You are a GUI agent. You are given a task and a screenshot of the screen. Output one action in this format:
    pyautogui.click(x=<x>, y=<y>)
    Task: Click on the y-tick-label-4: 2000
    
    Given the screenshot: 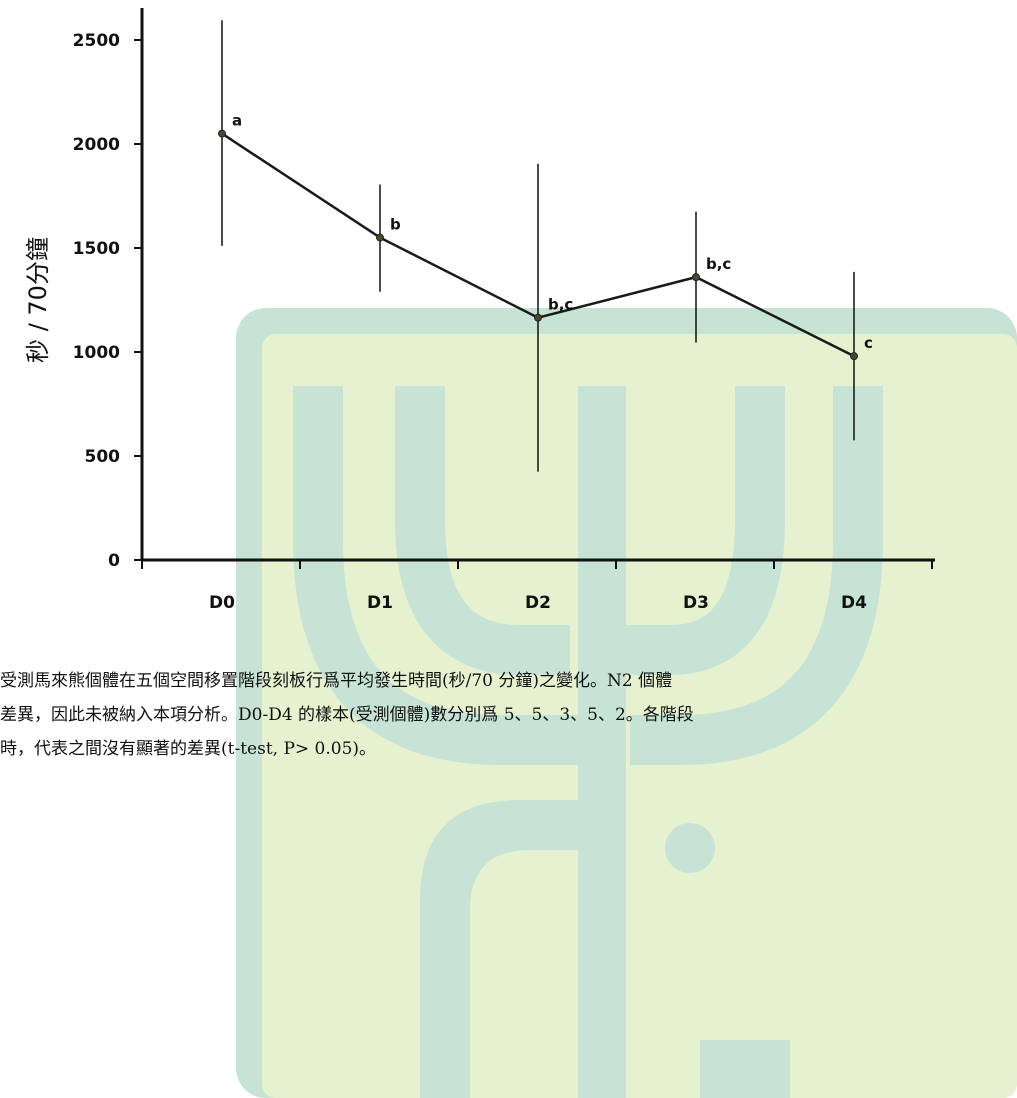 What is the action you would take?
    pyautogui.click(x=96, y=145)
    